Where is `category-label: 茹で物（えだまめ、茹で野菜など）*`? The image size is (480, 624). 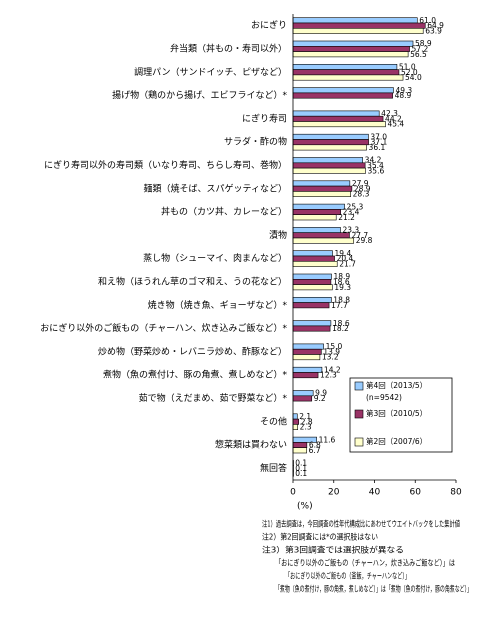 category-label: 茹で物（えだまめ、茹で野菜など）* is located at coordinates (213, 398).